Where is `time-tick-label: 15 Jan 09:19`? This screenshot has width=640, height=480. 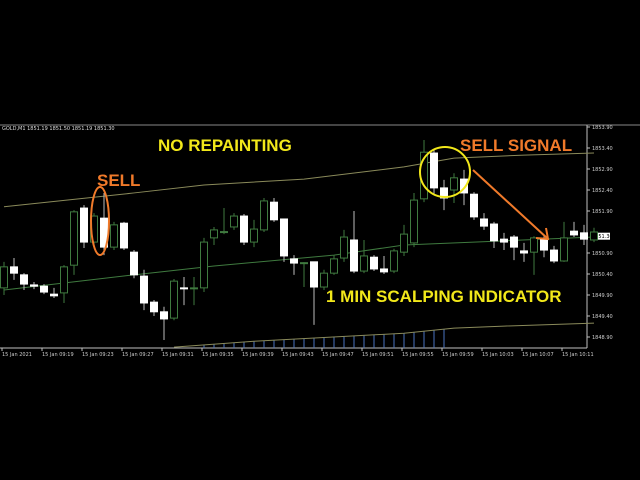 time-tick-label: 15 Jan 09:19 is located at coordinates (58, 355).